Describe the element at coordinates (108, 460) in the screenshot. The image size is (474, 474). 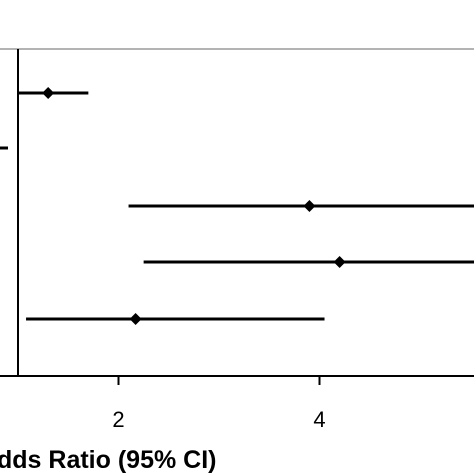
I see `x-axis-title: dds Ratio (95% CI)` at that location.